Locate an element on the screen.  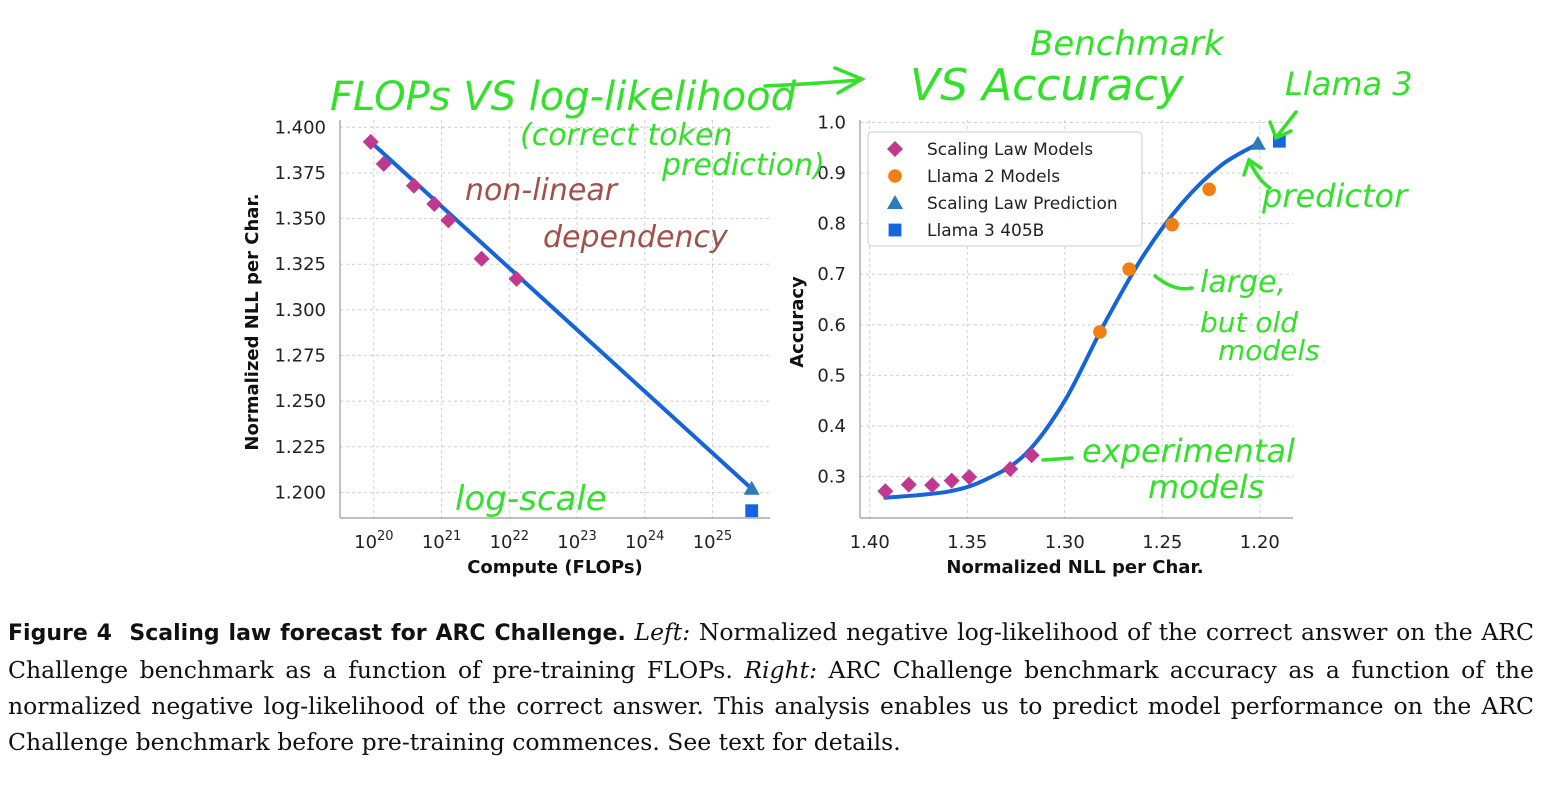
left-y-tick-label: 1.400 is located at coordinates (300, 127).